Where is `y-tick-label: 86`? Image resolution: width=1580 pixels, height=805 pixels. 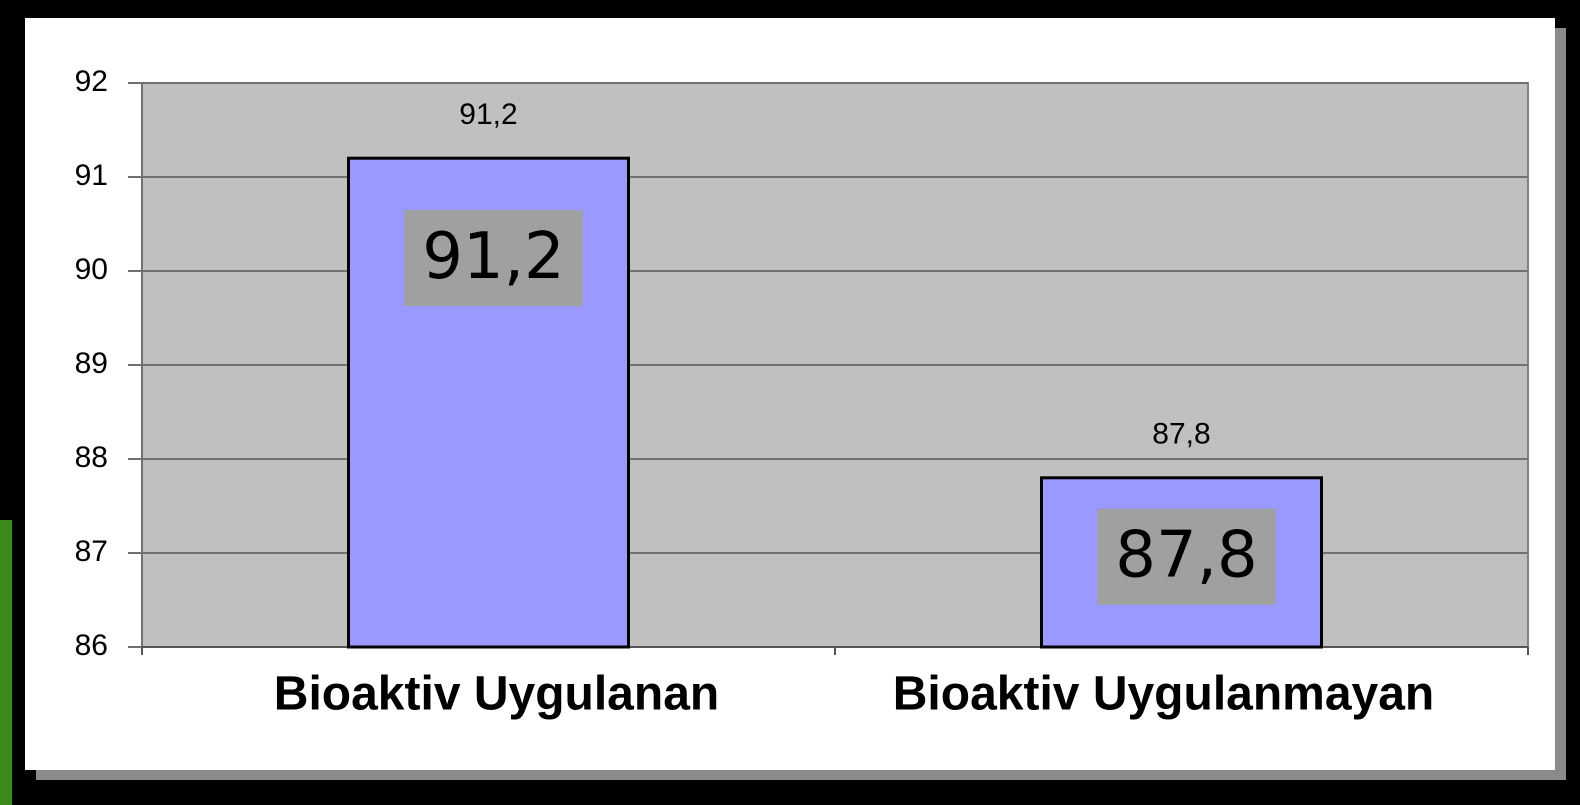
y-tick-label: 86 is located at coordinates (91, 645).